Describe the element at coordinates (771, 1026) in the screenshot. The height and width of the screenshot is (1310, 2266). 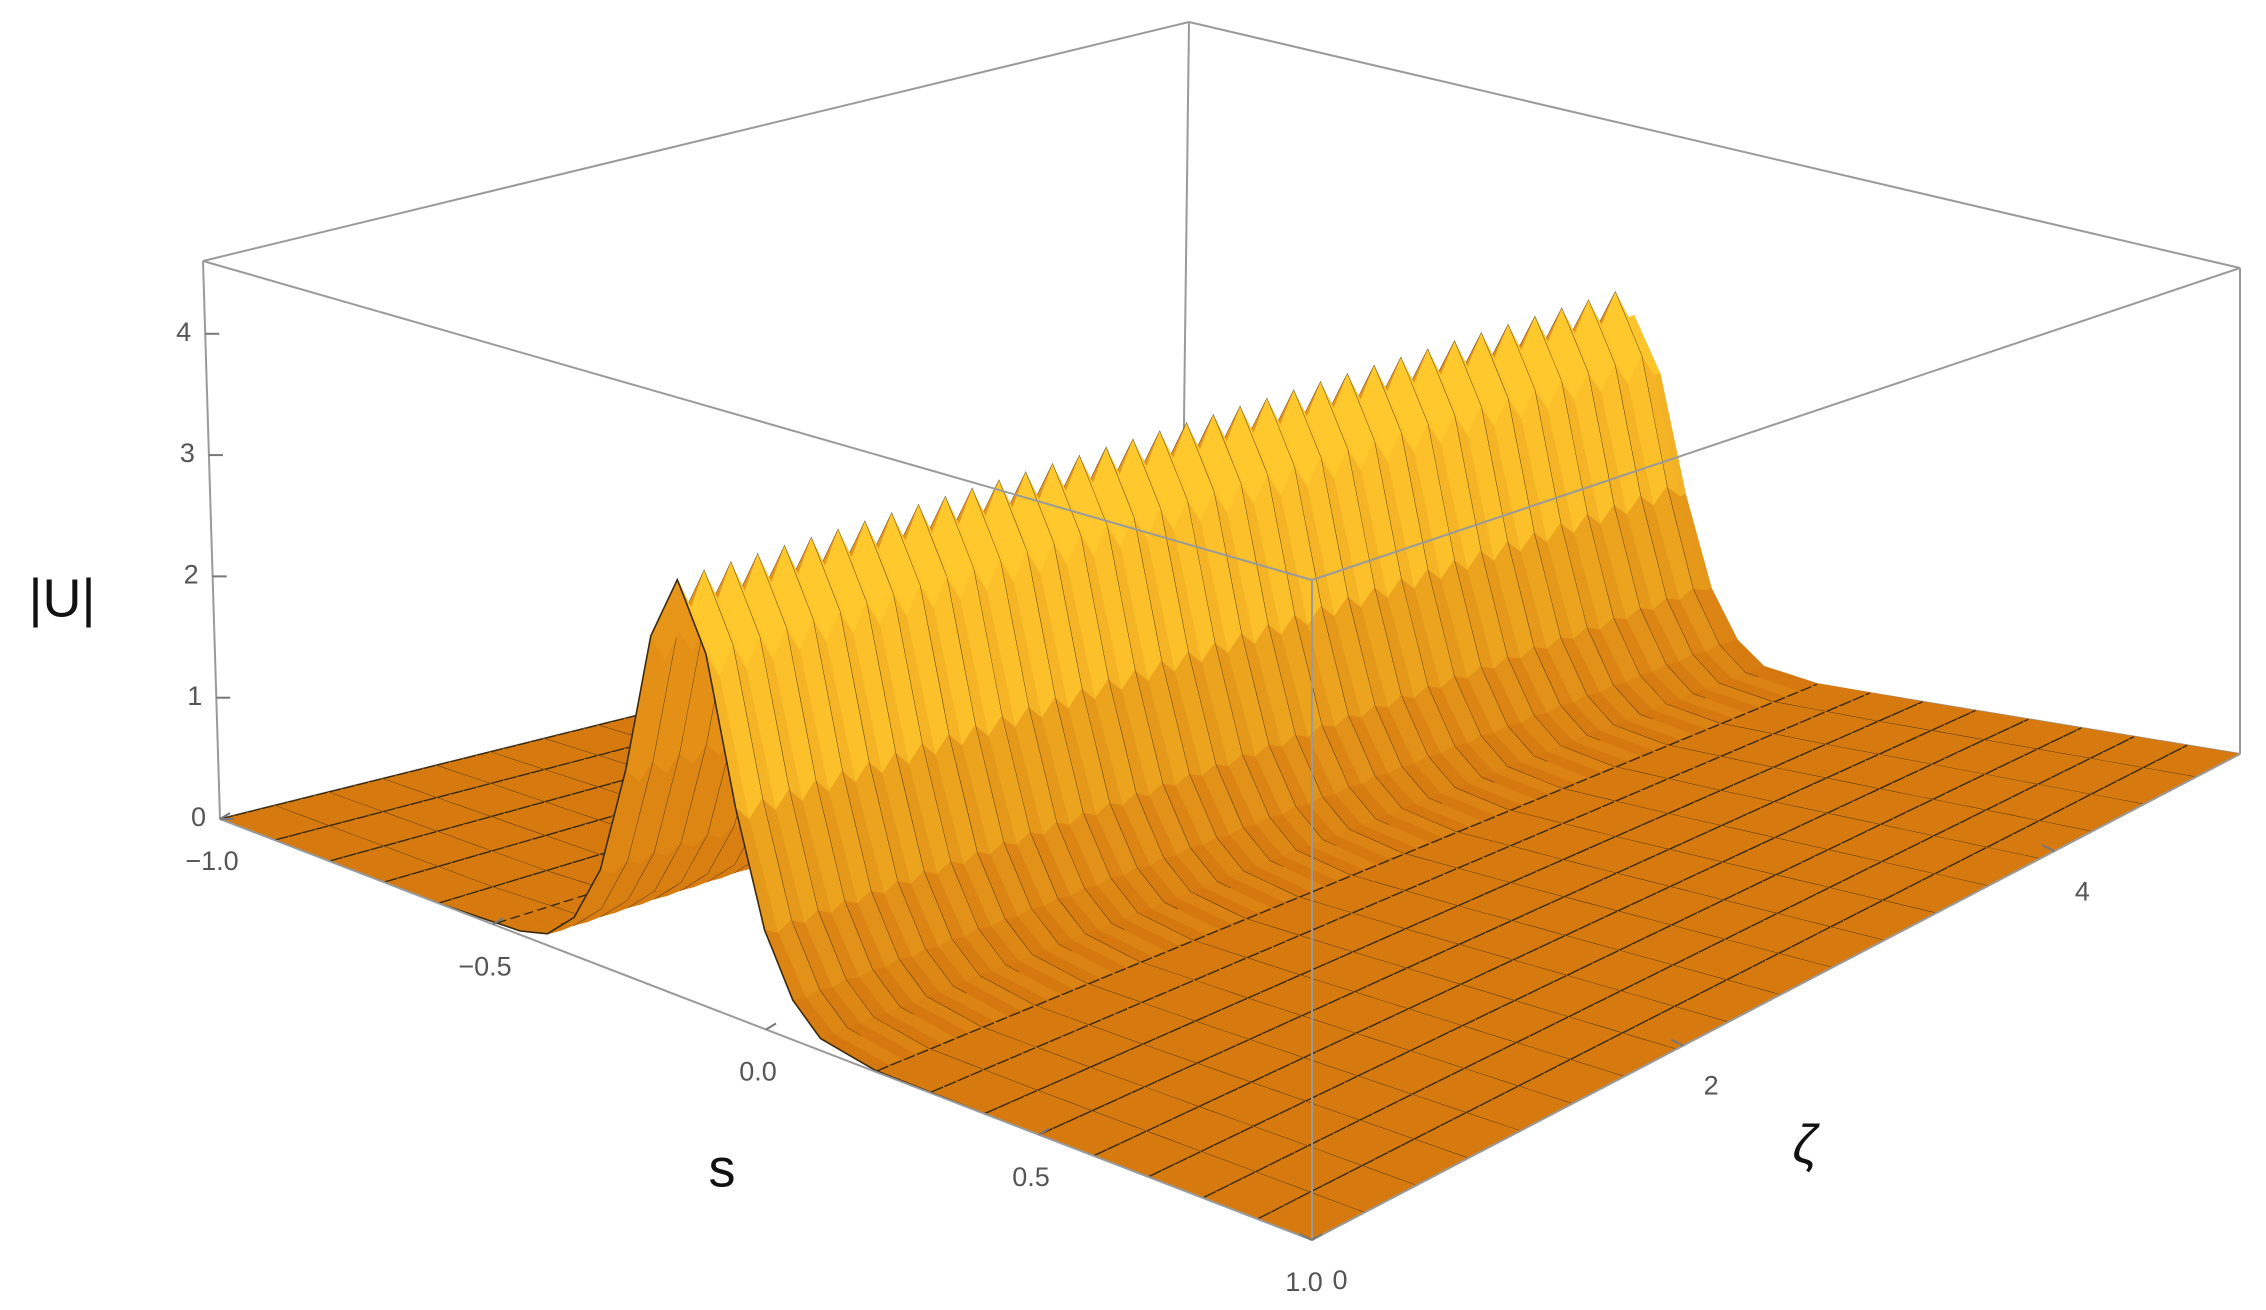
I see `x-tick` at that location.